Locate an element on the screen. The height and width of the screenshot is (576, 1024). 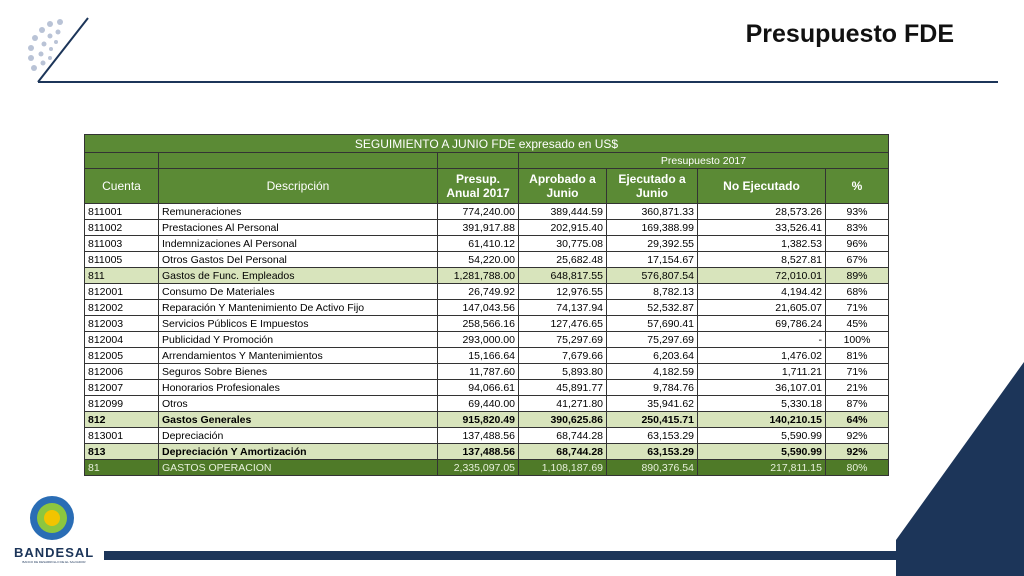
cell: 258,566.16 is located at coordinates (478, 323).